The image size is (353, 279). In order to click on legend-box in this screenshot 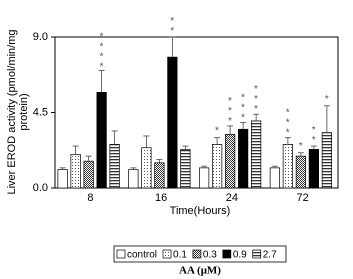, I will do `click(200, 254)`.